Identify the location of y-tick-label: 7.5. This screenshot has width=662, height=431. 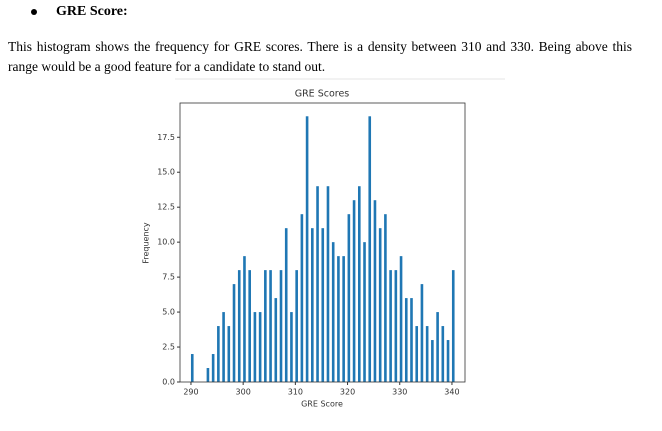
(168, 277).